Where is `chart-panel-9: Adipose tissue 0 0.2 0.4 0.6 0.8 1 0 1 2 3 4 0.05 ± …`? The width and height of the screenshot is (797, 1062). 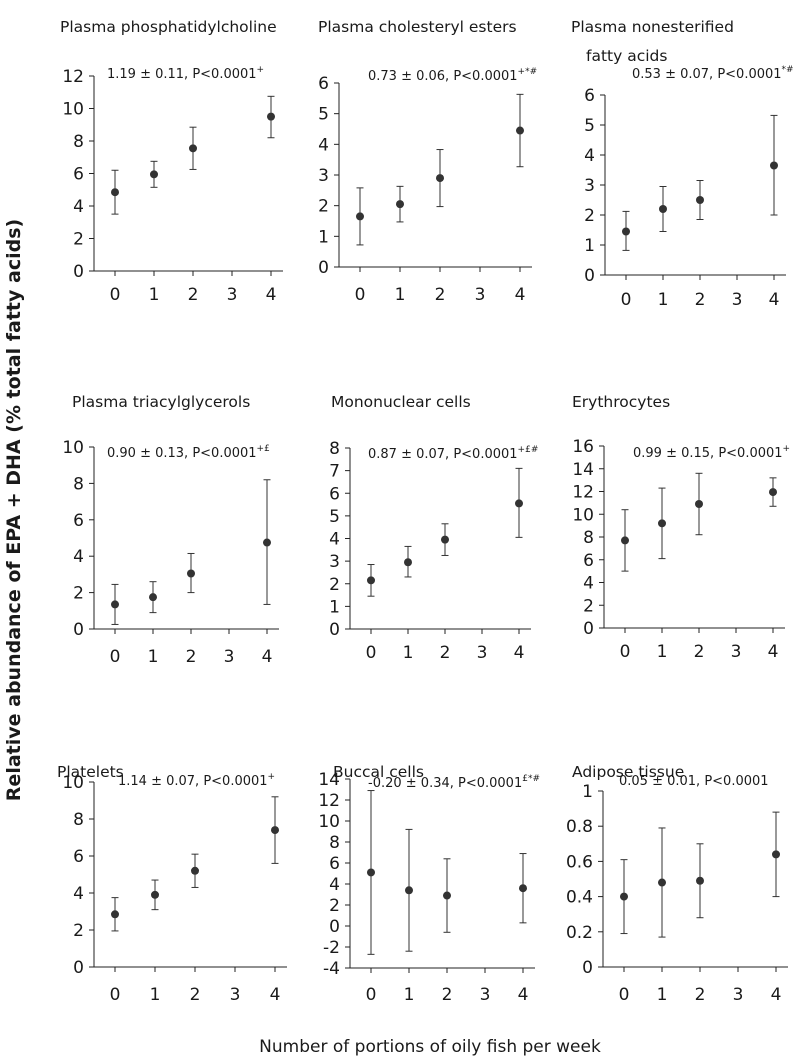 chart-panel-9: Adipose tissue 0 0.2 0.4 0.6 0.8 1 0 1 2 3 4 0.05 ± … is located at coordinates (677, 884).